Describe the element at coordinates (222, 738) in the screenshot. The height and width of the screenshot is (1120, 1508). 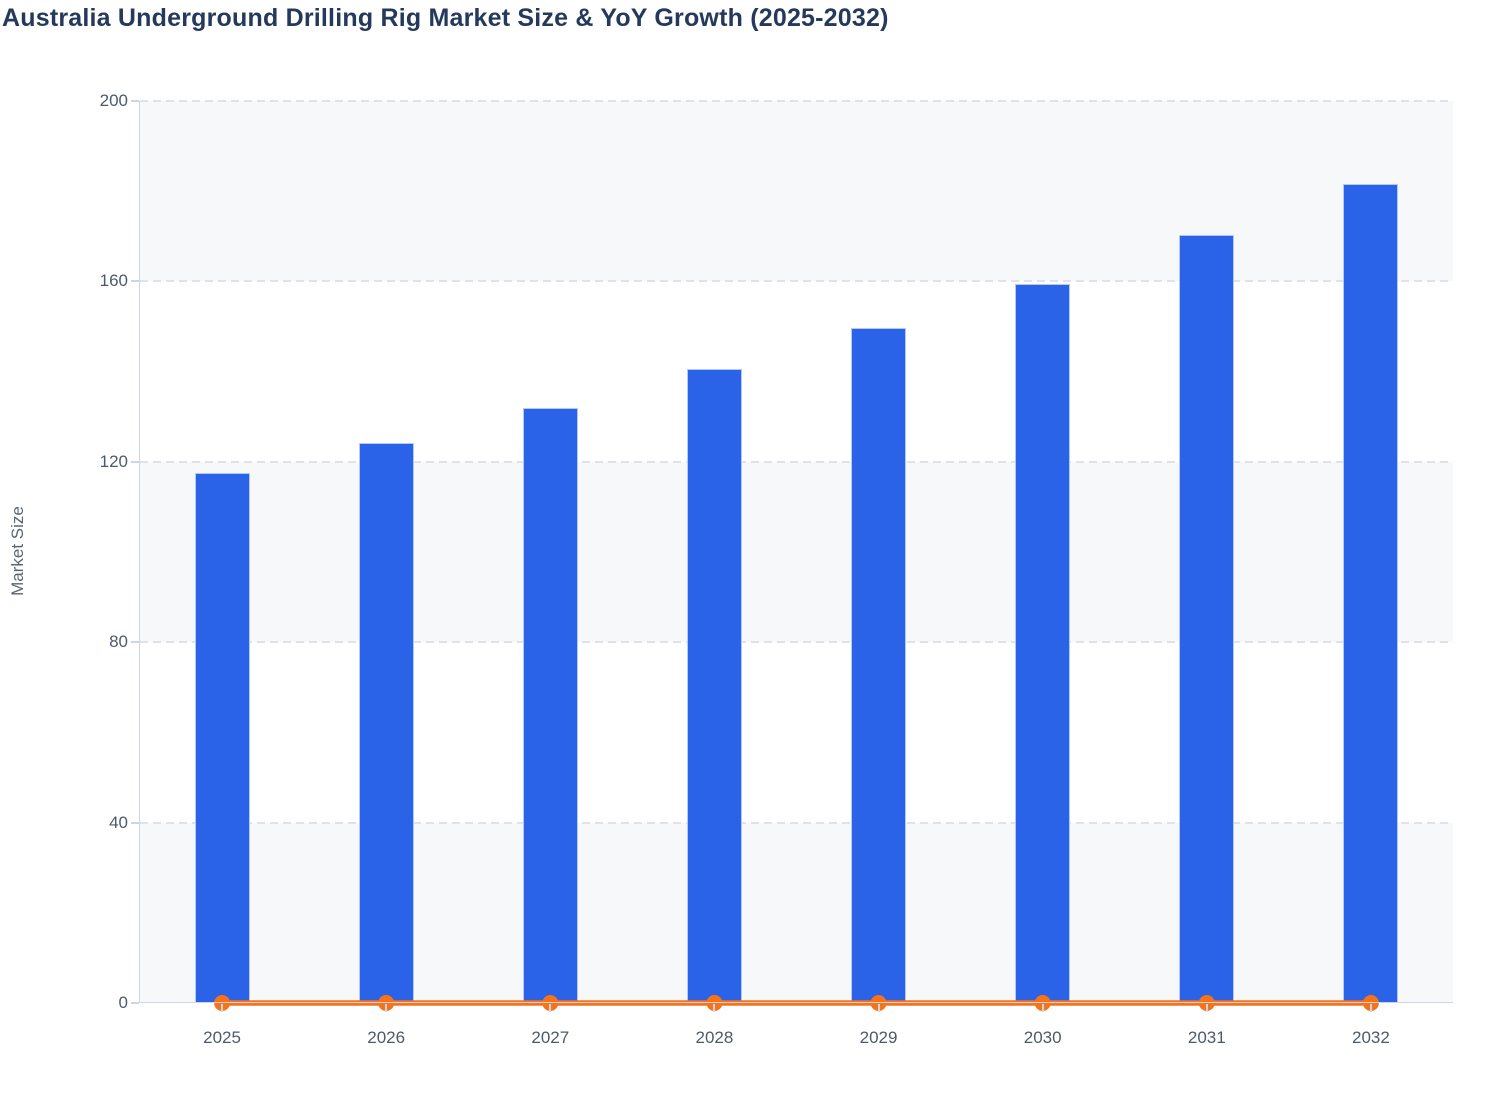
I see `bar-2025` at that location.